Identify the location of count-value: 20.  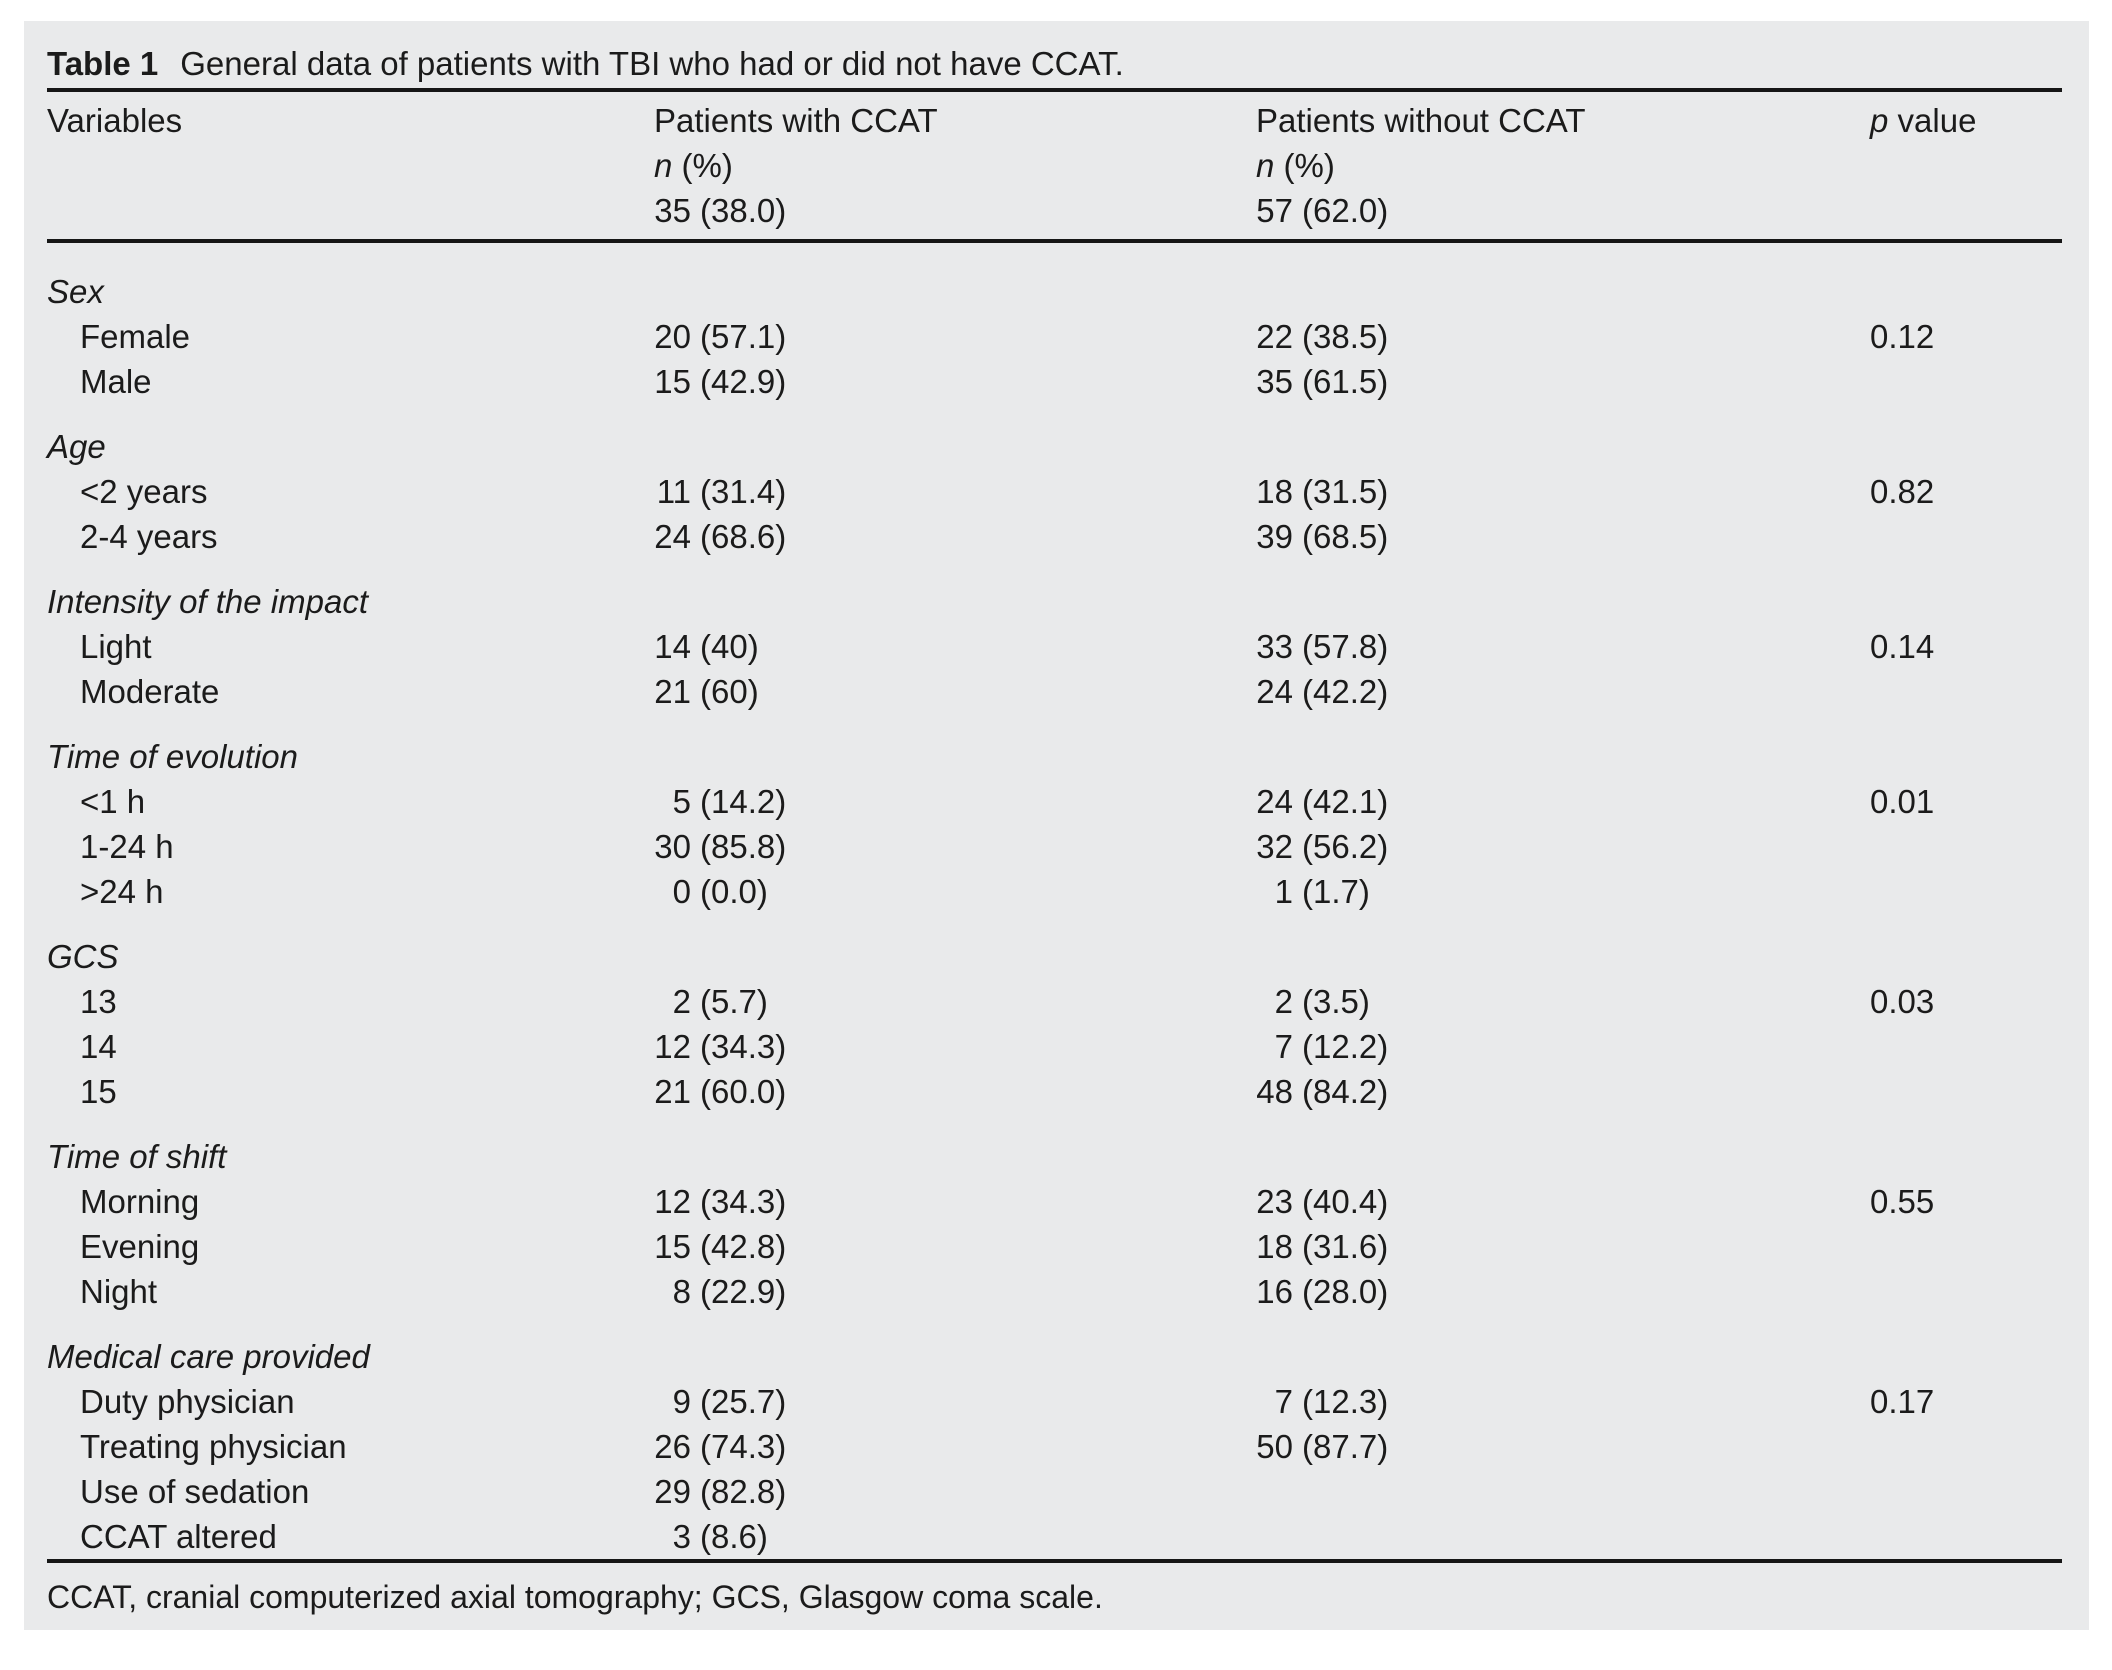
(672, 336).